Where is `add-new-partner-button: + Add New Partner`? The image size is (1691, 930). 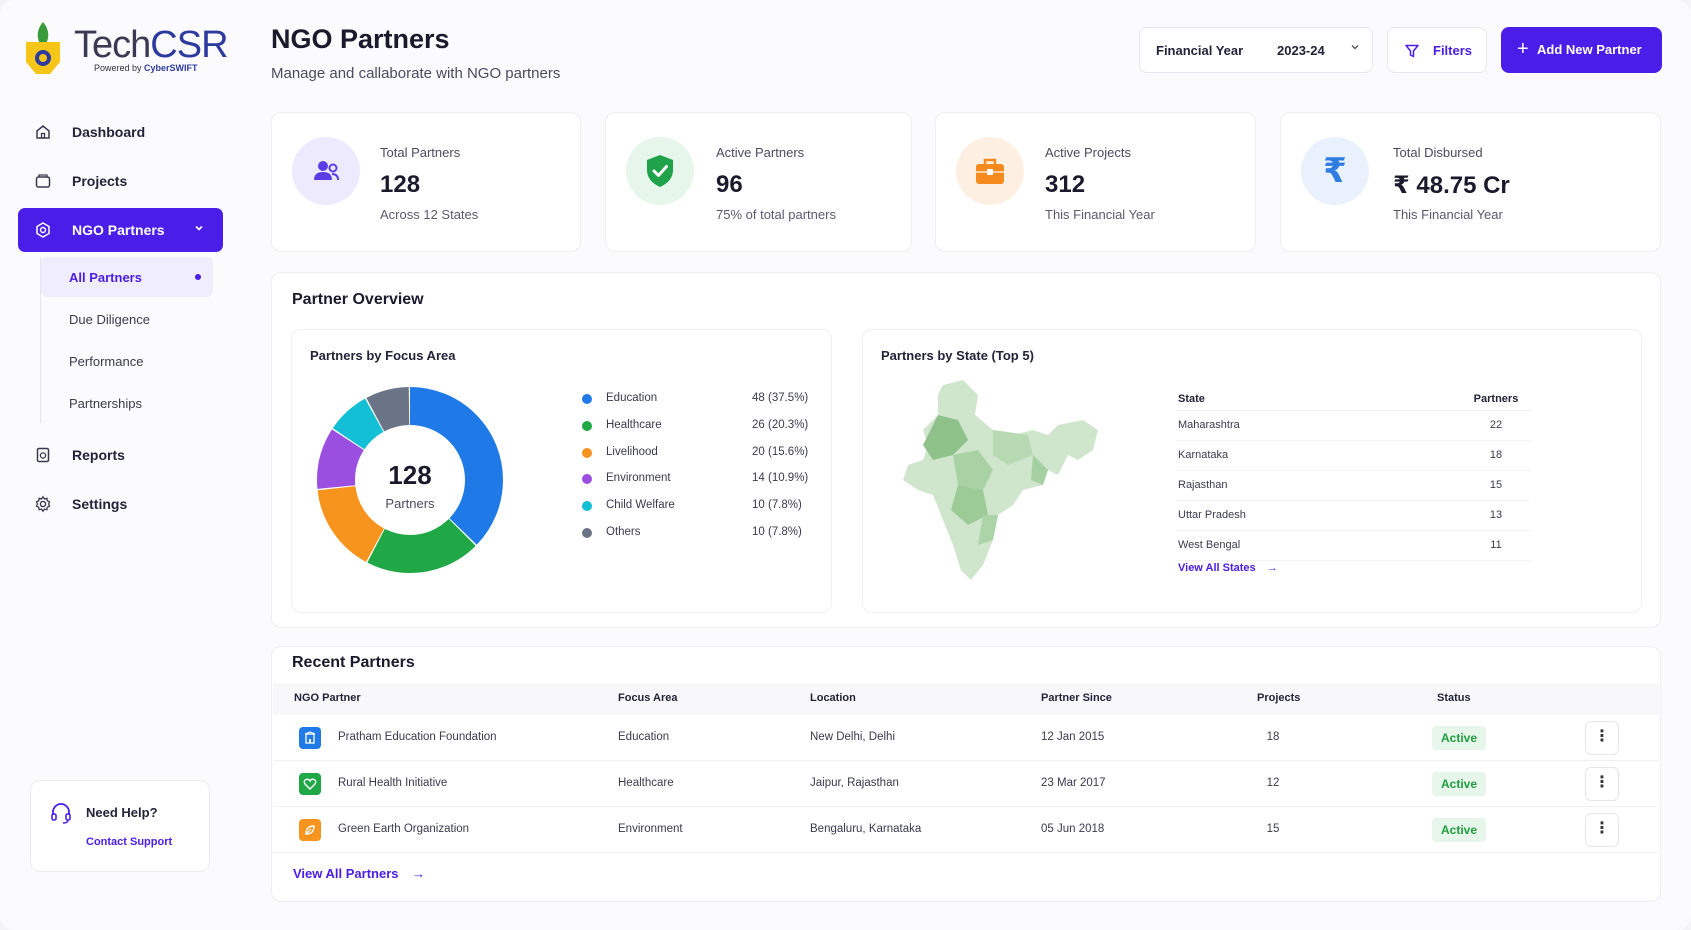
add-new-partner-button: + Add New Partner is located at coordinates (1581, 50).